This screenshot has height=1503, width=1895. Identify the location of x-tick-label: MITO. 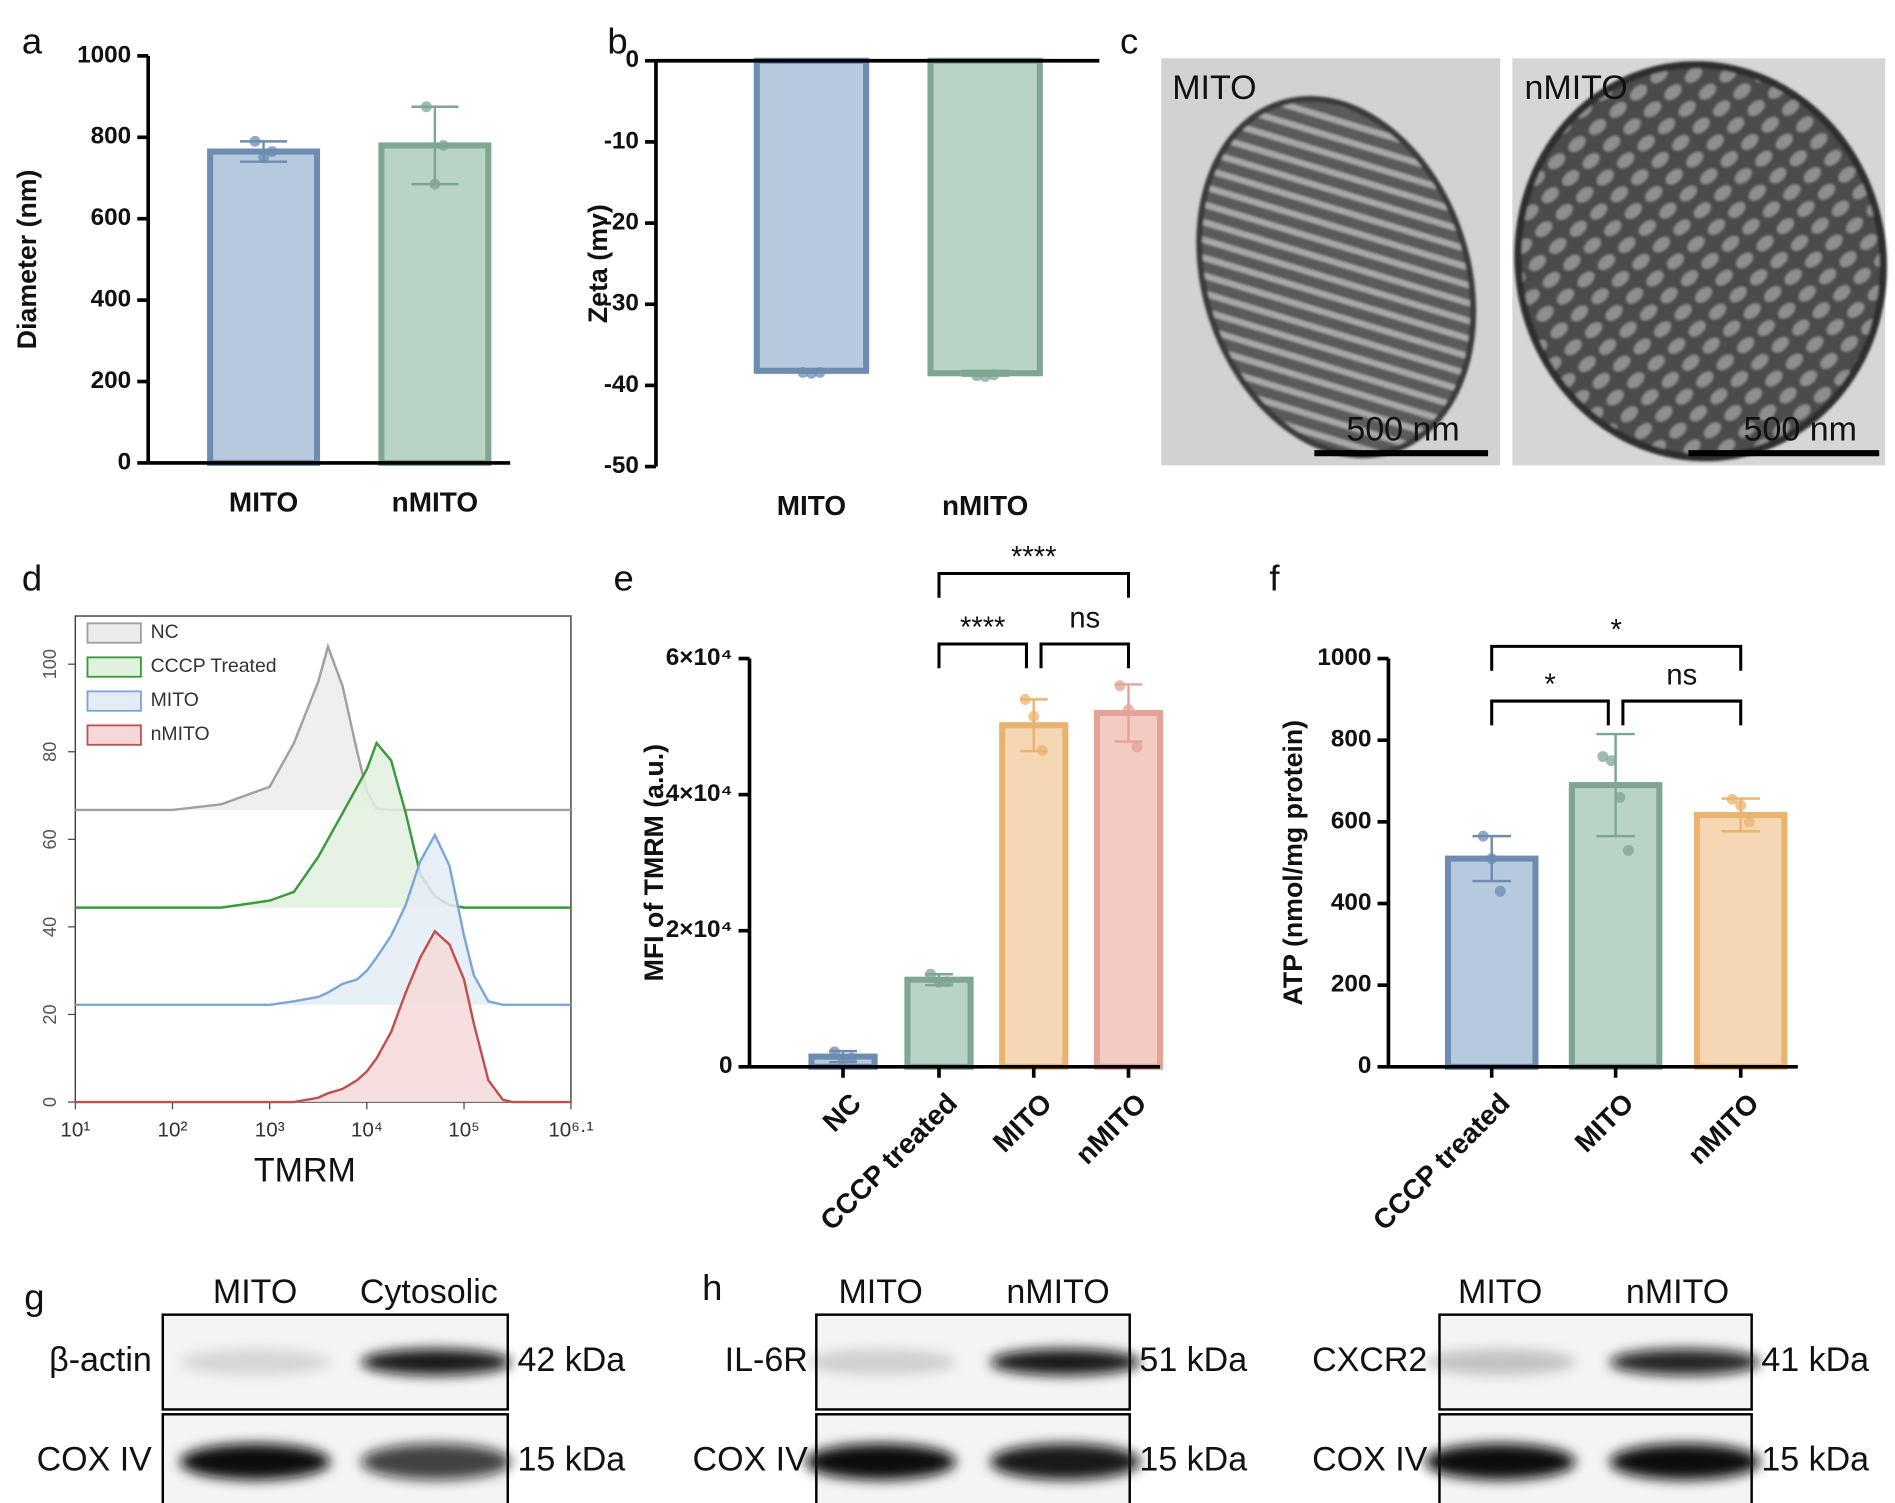
(1604, 1122).